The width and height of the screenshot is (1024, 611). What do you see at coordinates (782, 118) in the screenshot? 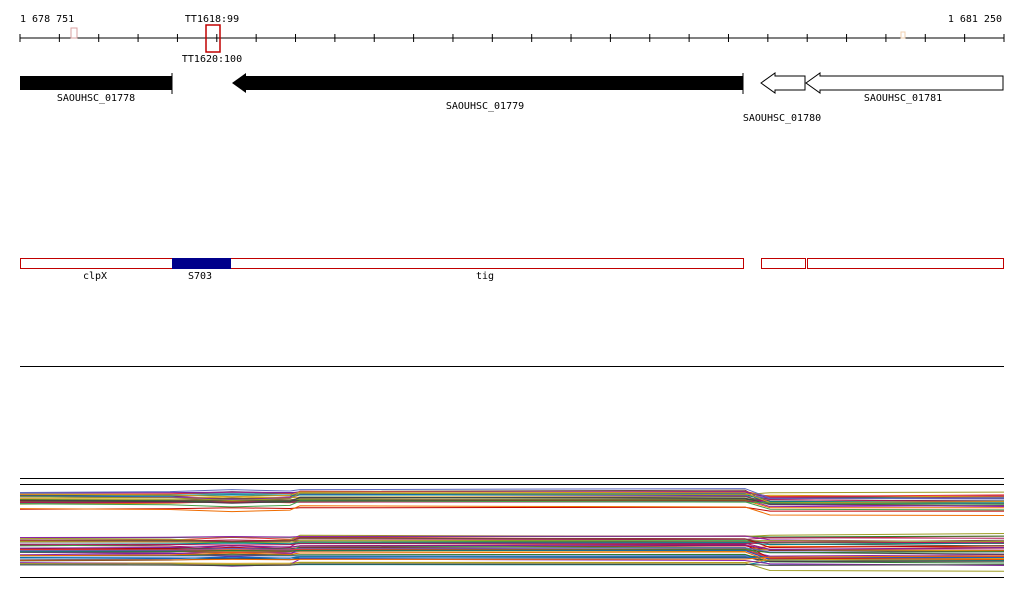
I see `gene-label: SAOUHSC_01780` at bounding box center [782, 118].